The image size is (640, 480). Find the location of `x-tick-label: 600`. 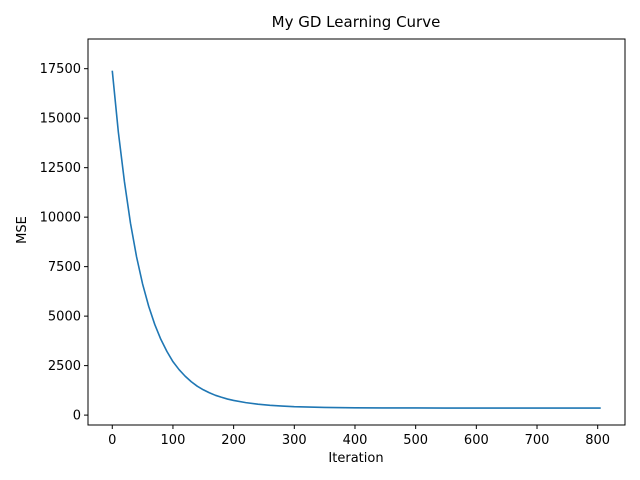

x-tick-label: 600 is located at coordinates (476, 440).